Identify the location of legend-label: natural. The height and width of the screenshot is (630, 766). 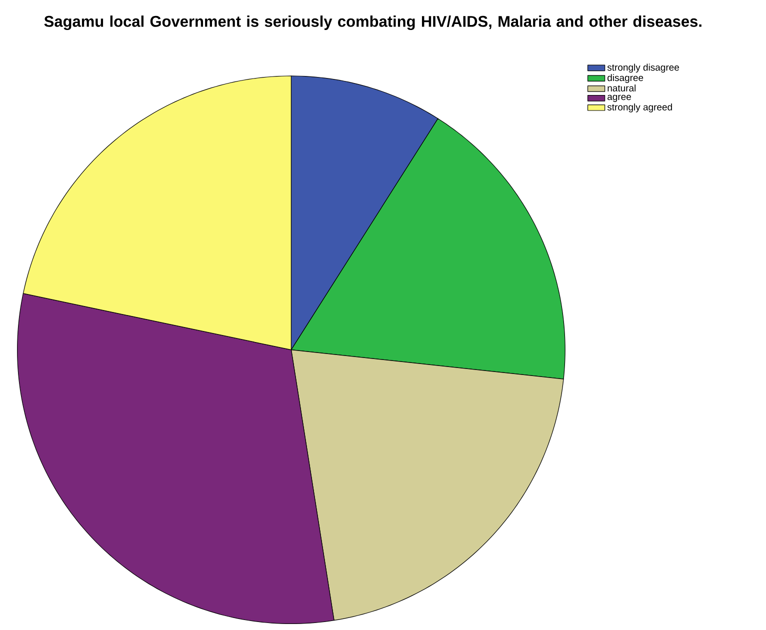
(622, 88).